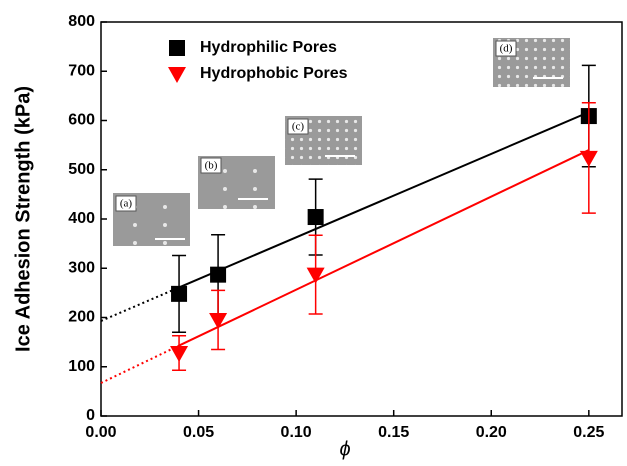 The height and width of the screenshot is (466, 627). Describe the element at coordinates (296, 432) in the screenshot. I see `x-tick-label: 0.10` at that location.